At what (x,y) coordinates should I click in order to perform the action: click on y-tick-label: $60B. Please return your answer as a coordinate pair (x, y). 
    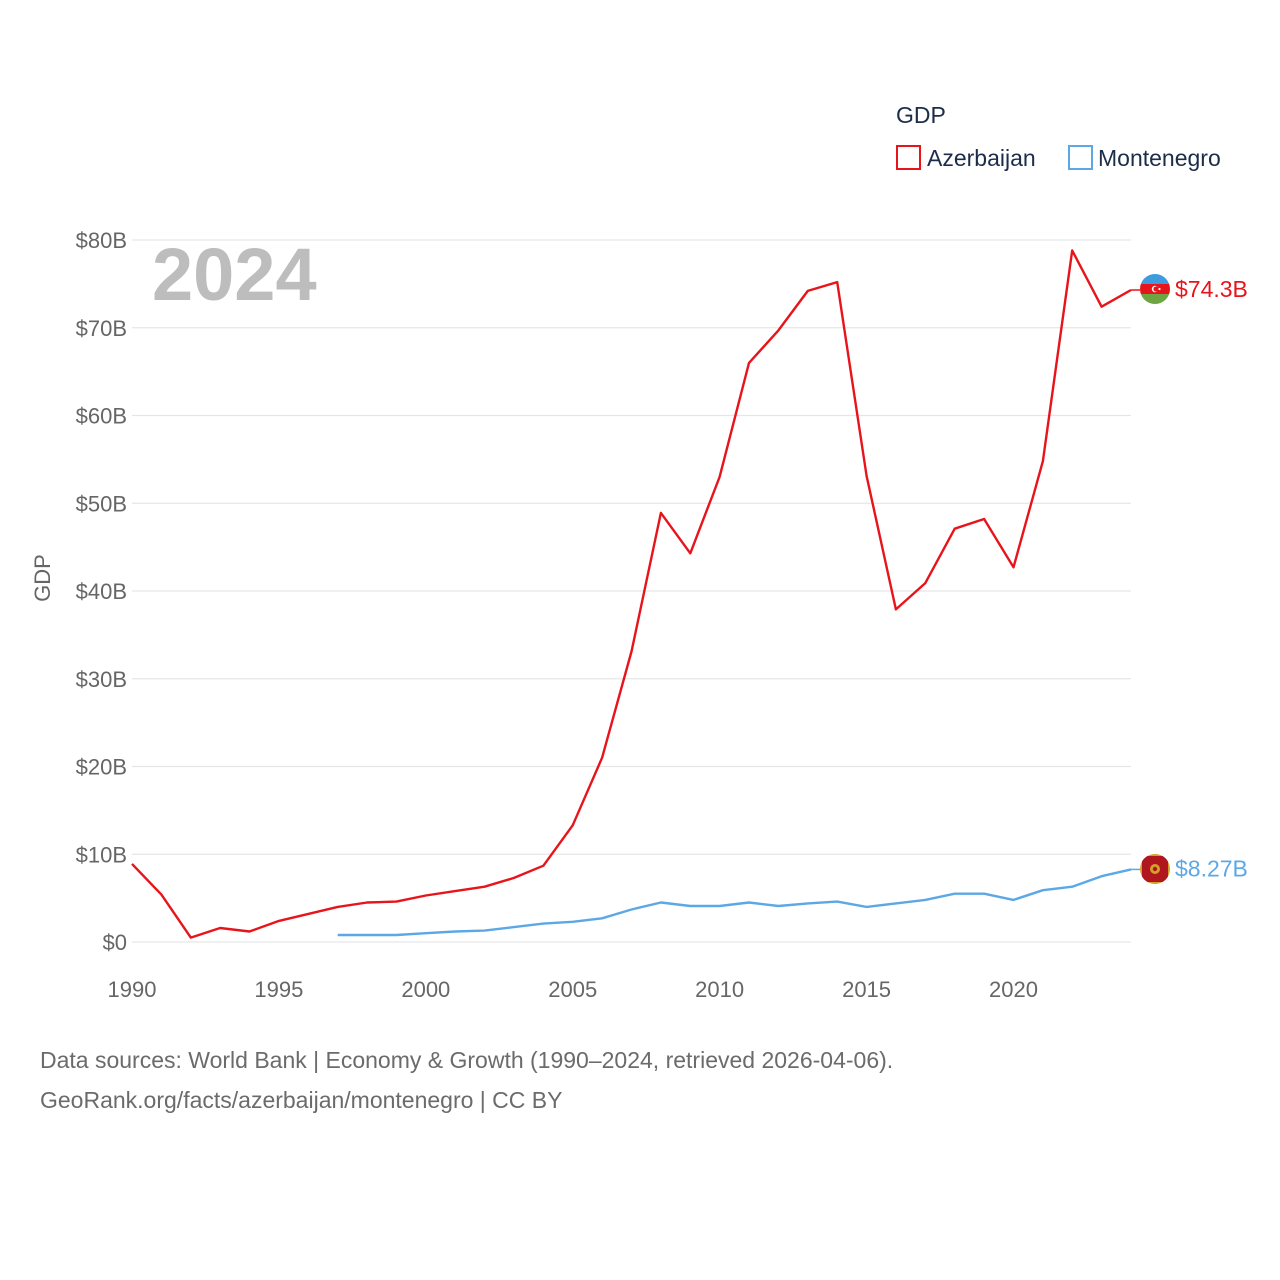
    Looking at the image, I should click on (101, 416).